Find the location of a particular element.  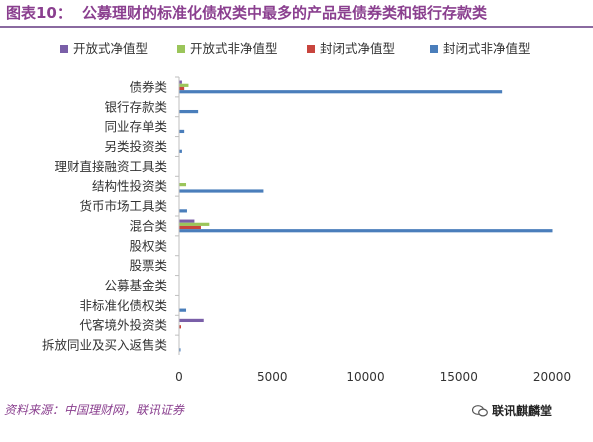

category-label: 同业存单类 is located at coordinates (135, 126).